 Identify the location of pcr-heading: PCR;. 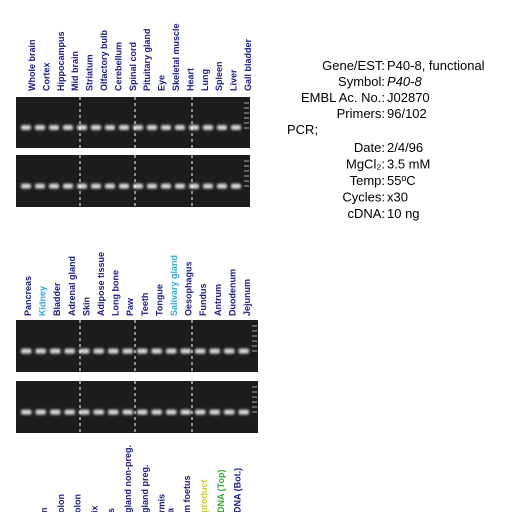
(302, 129).